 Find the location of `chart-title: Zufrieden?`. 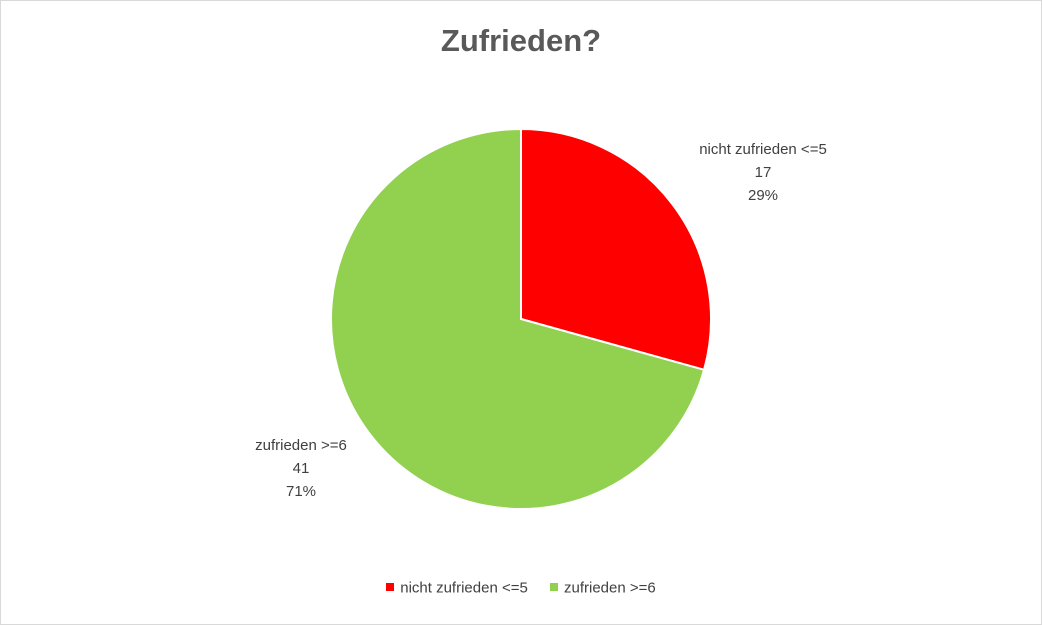

chart-title: Zufrieden? is located at coordinates (521, 40).